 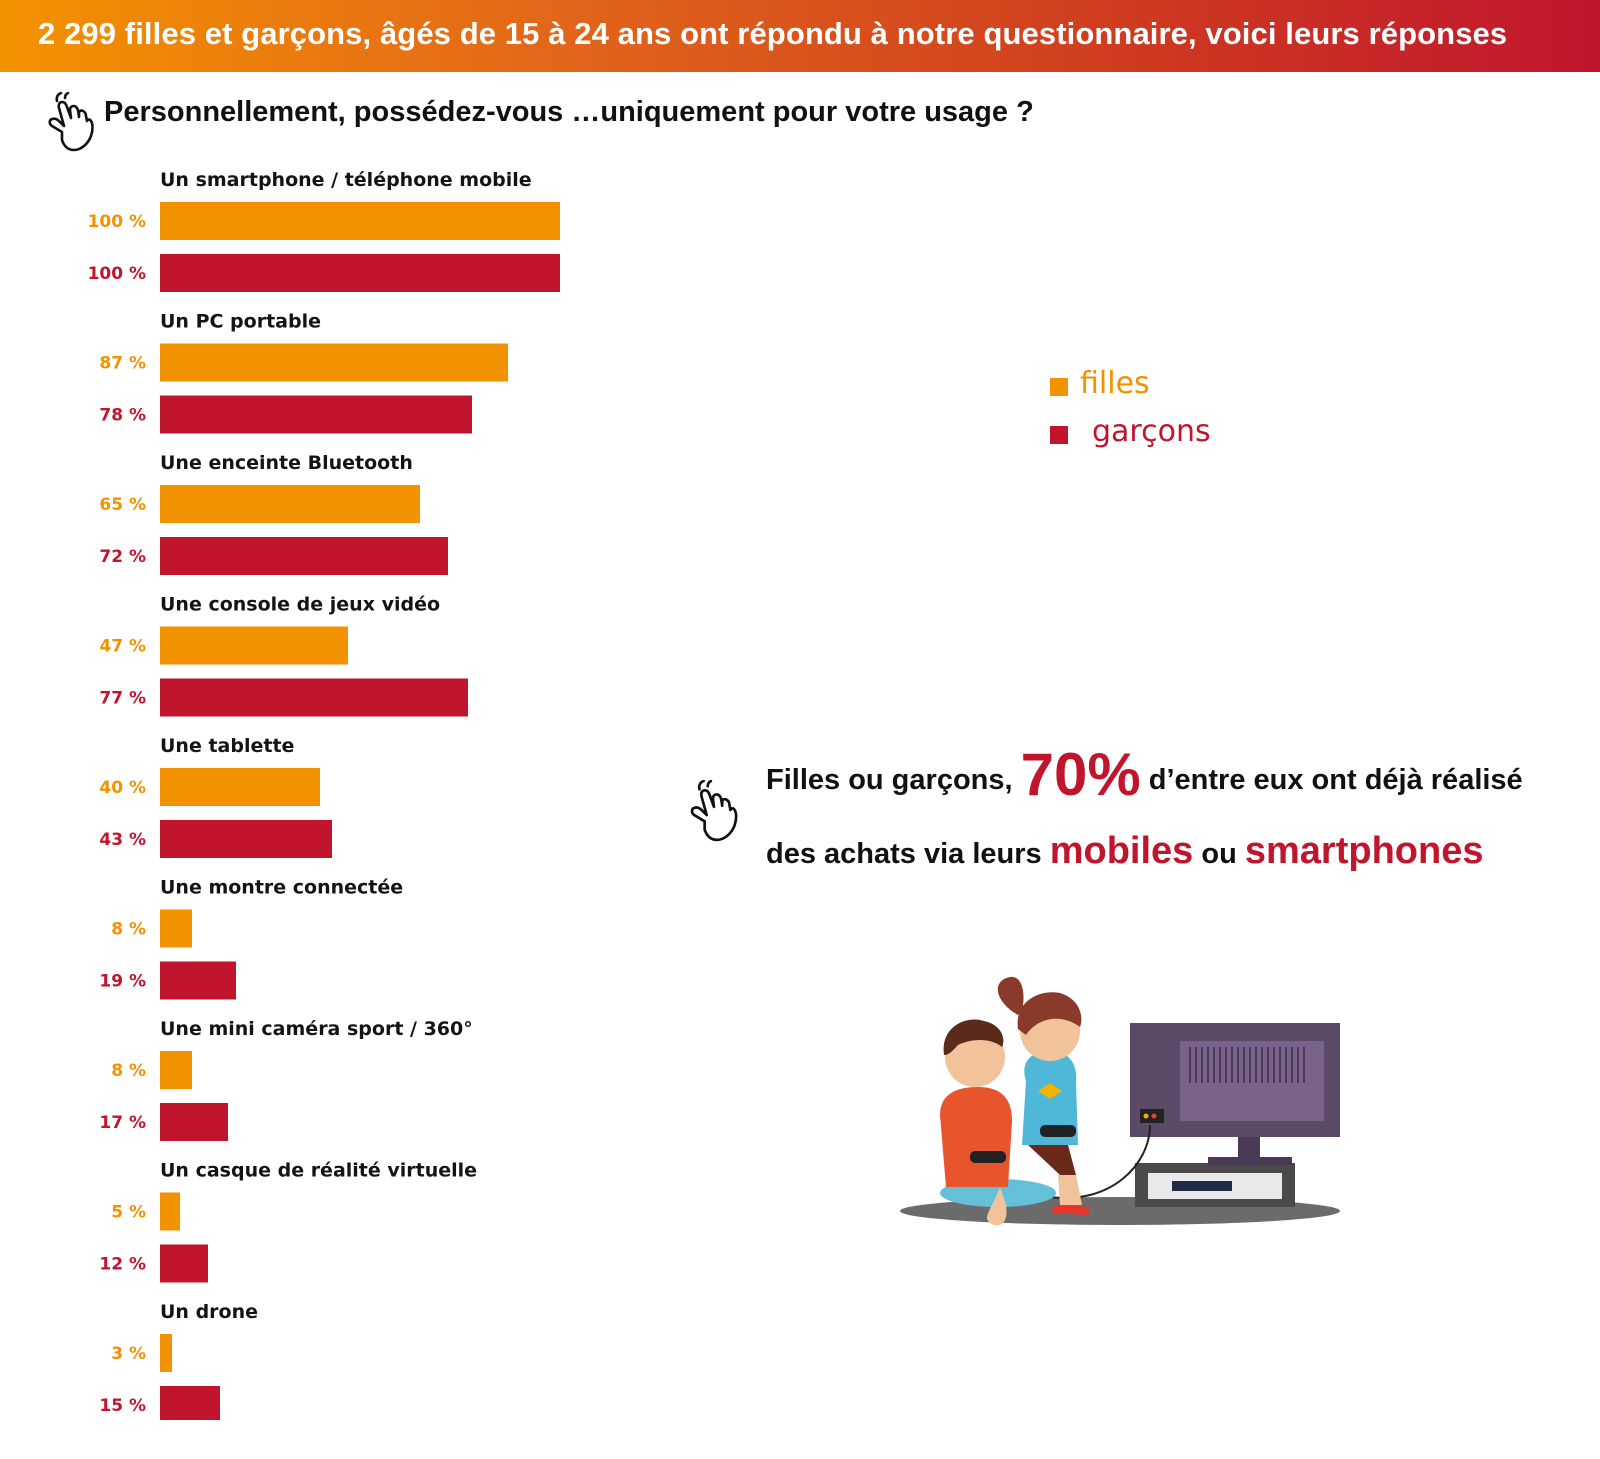 What do you see at coordinates (240, 322) in the screenshot?
I see `category-label: Un PC portable` at bounding box center [240, 322].